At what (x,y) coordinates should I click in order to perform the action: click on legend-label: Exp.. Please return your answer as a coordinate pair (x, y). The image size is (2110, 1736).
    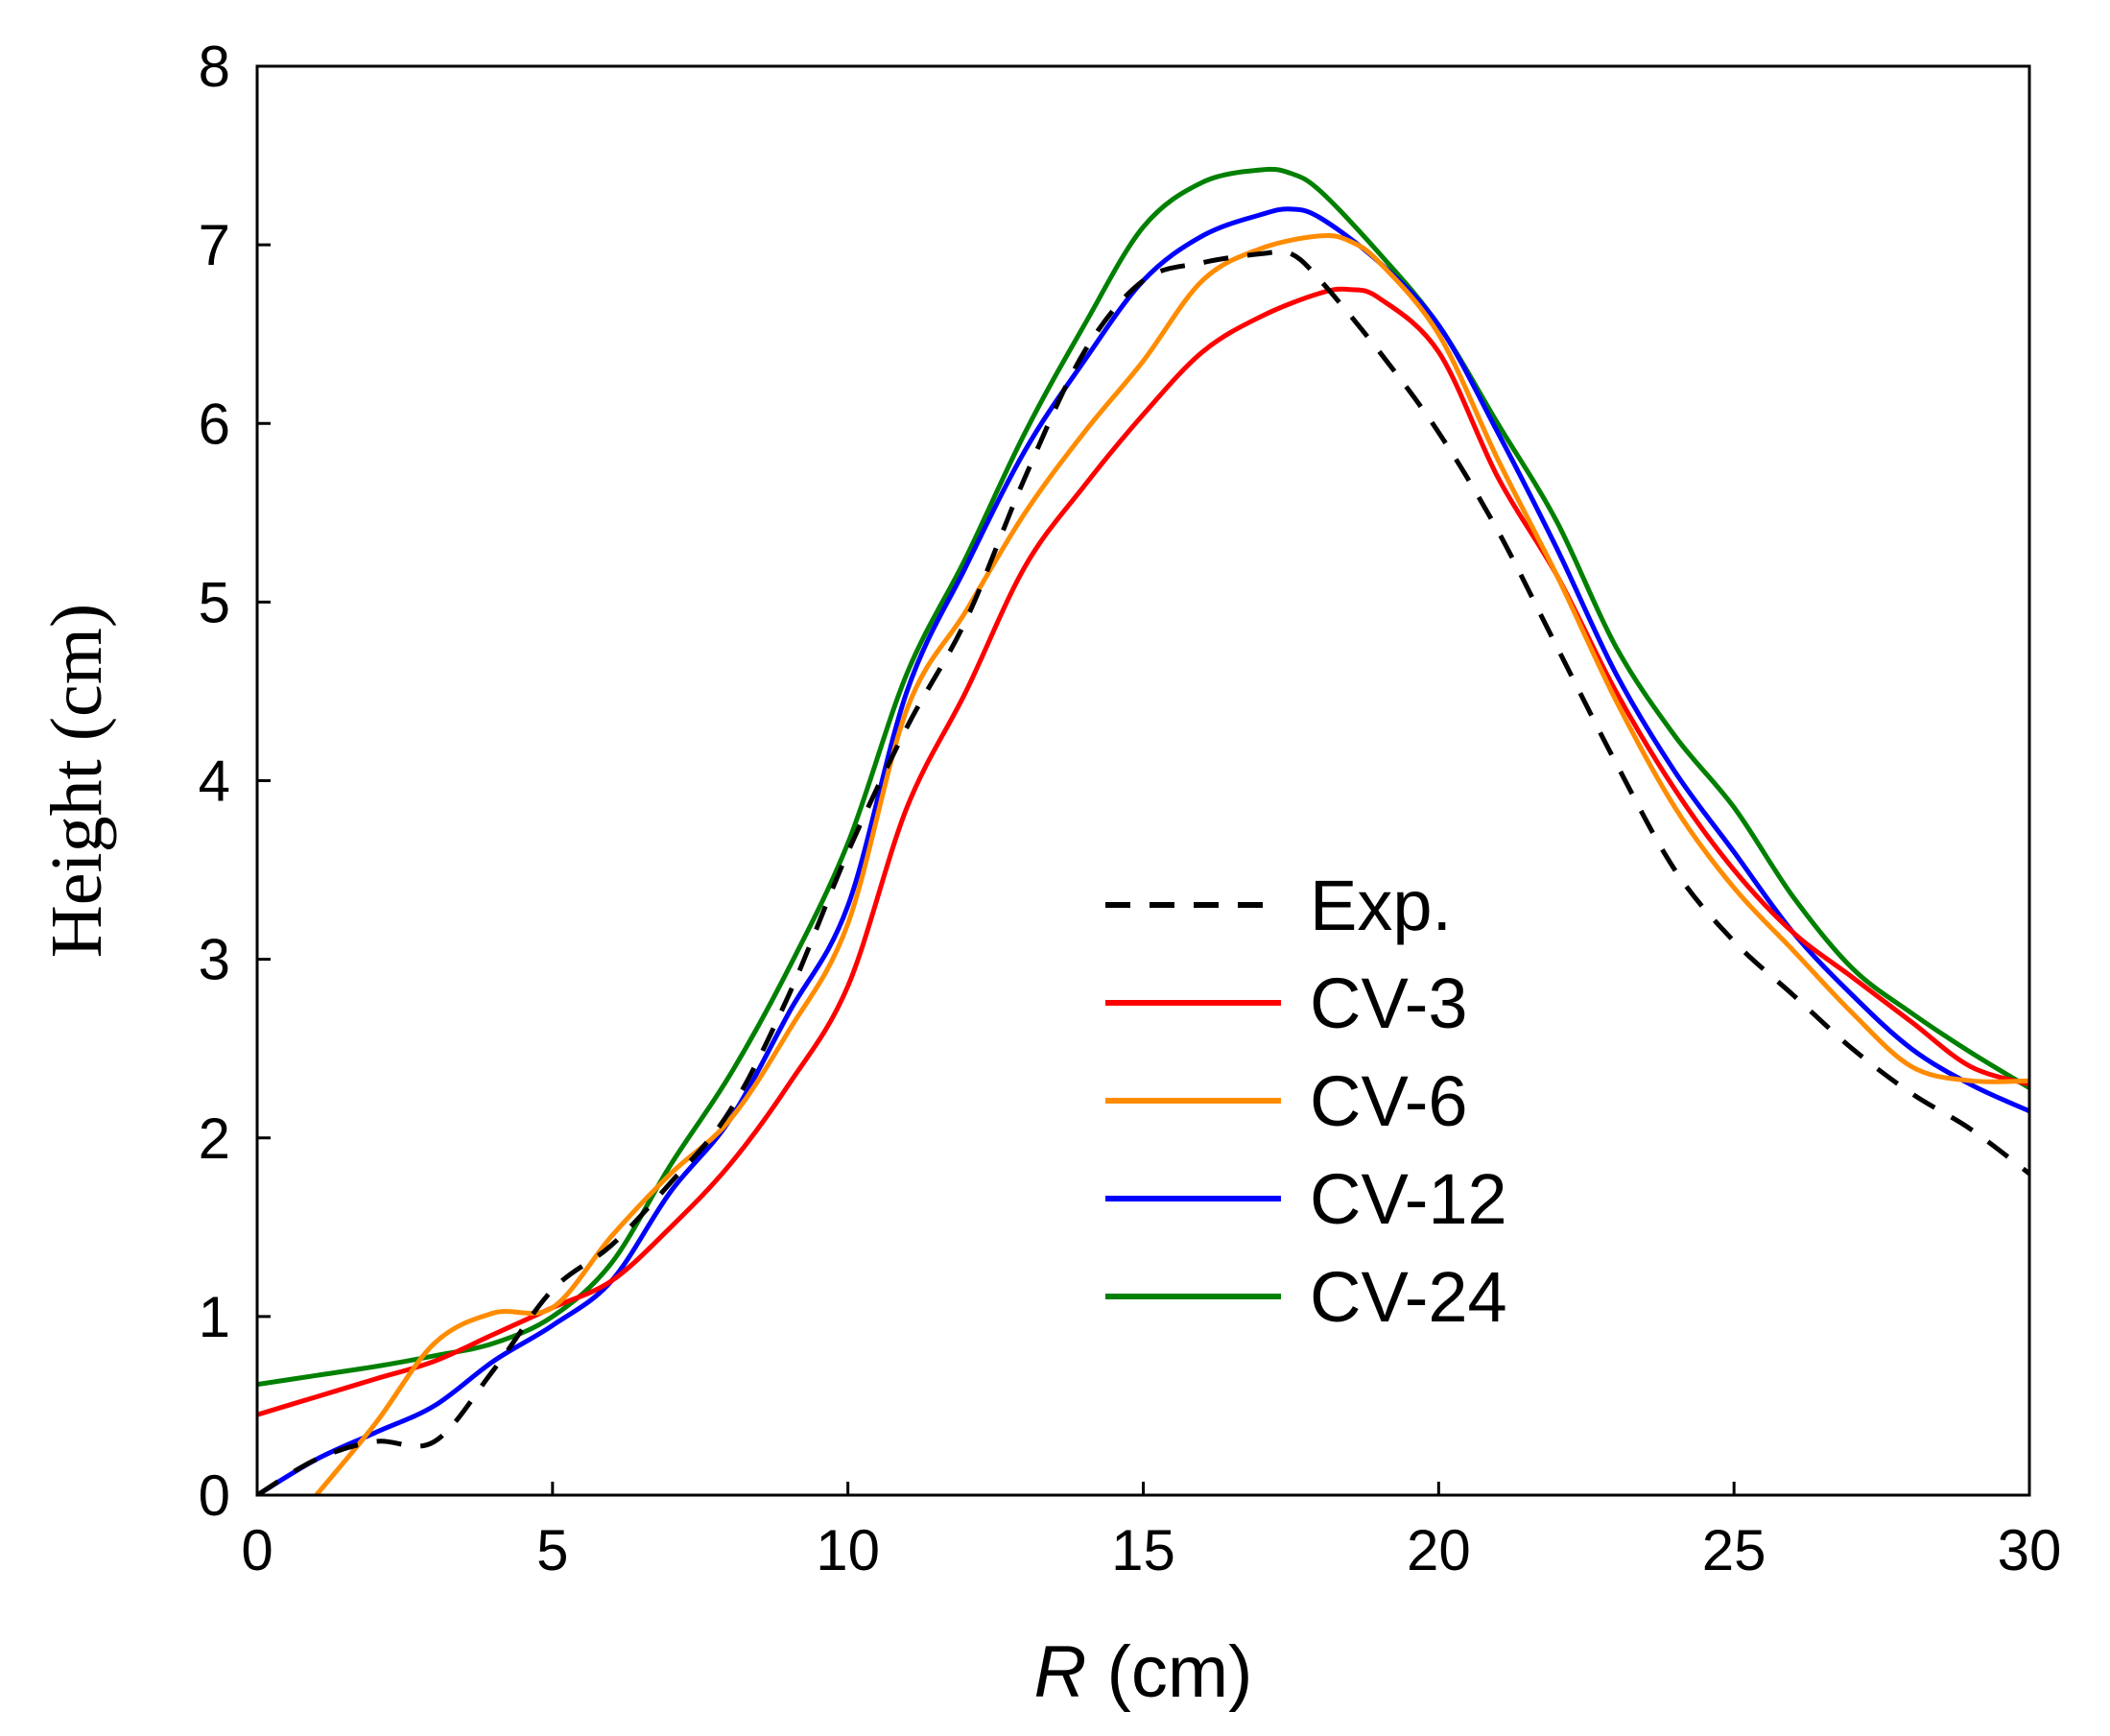
    Looking at the image, I should click on (1381, 905).